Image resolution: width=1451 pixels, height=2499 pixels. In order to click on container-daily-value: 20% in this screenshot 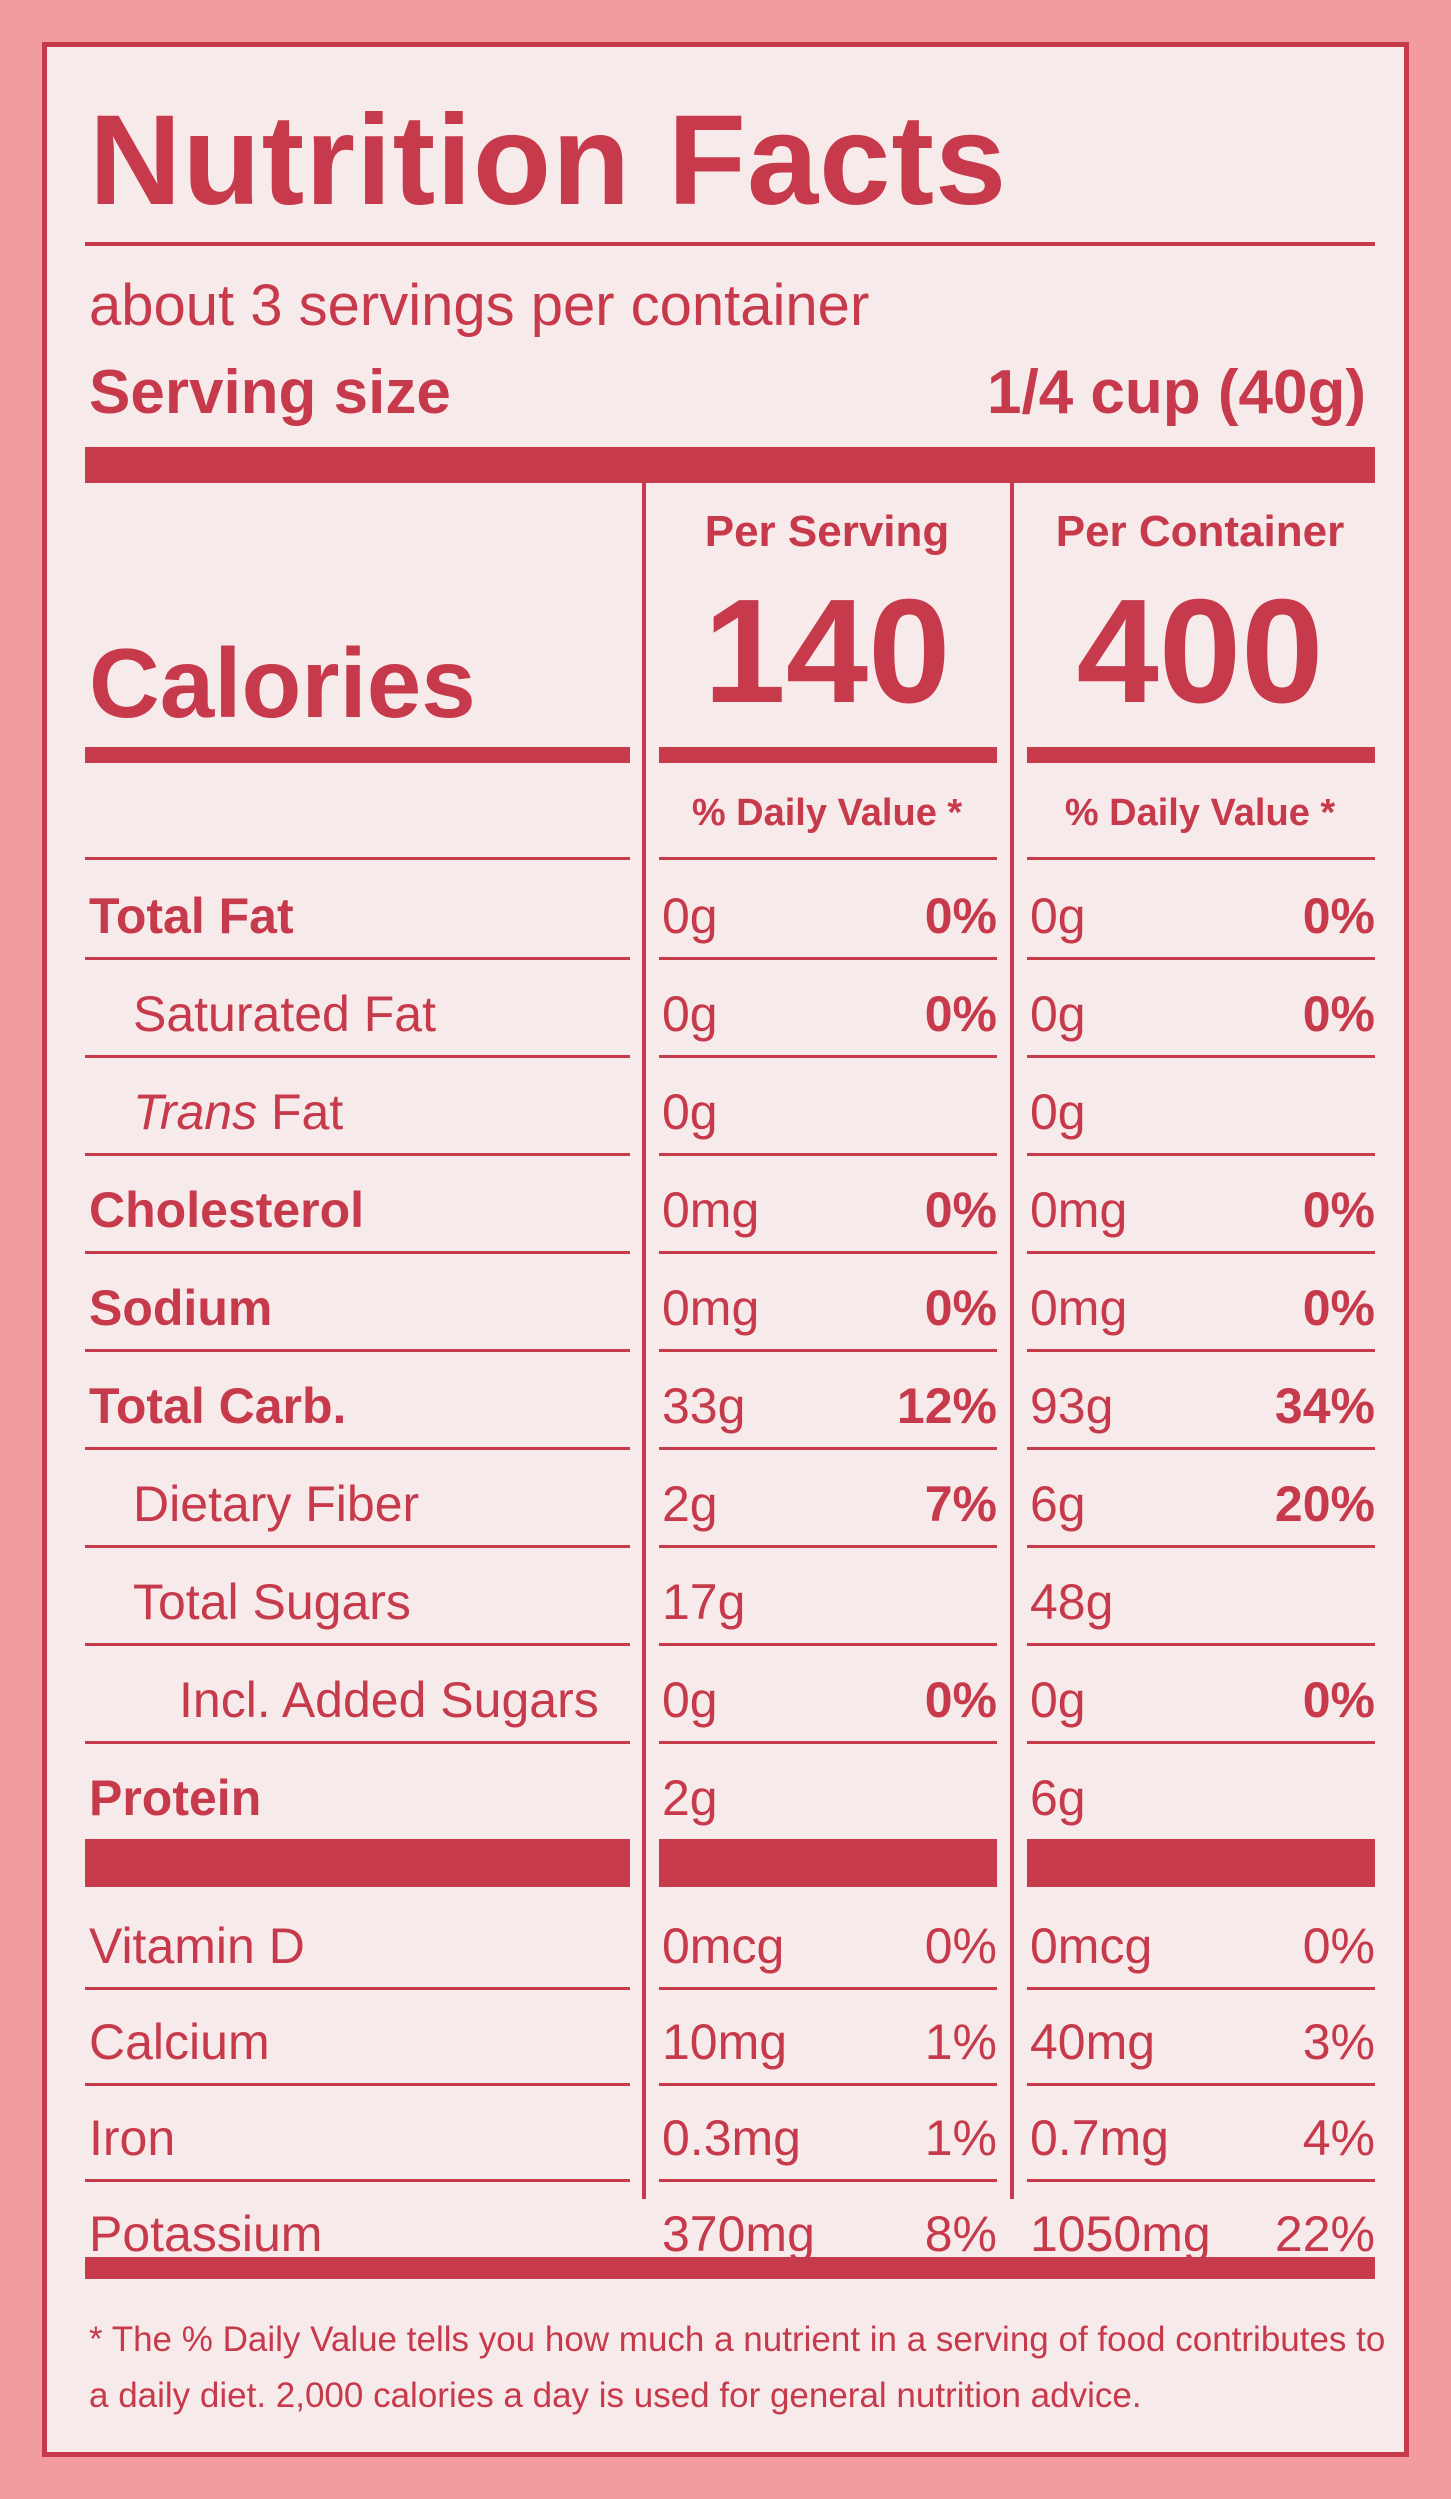, I will do `click(1324, 1504)`.